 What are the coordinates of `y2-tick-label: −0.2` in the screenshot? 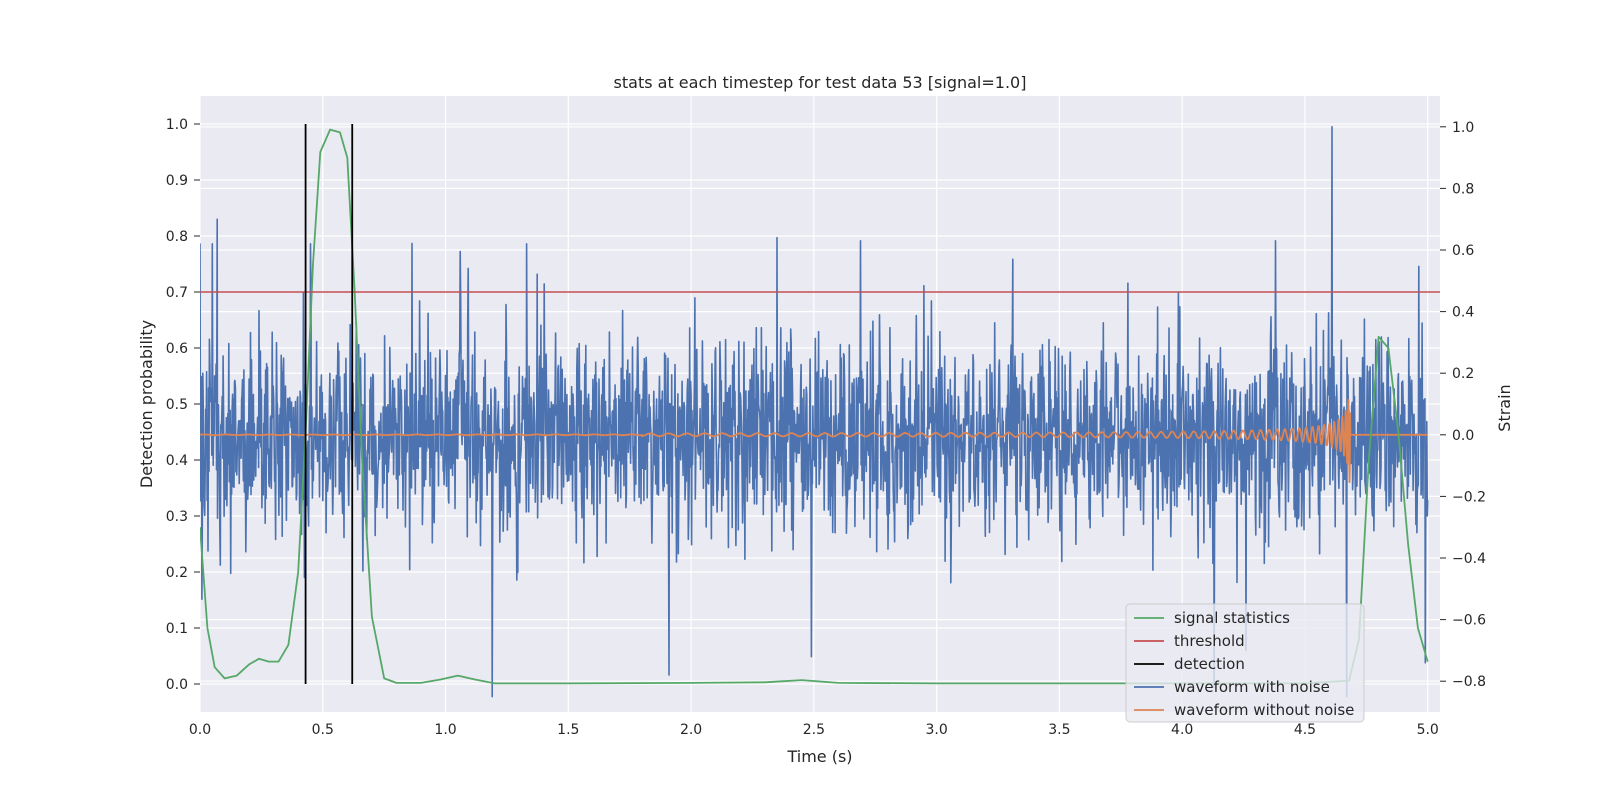 It's located at (1469, 497).